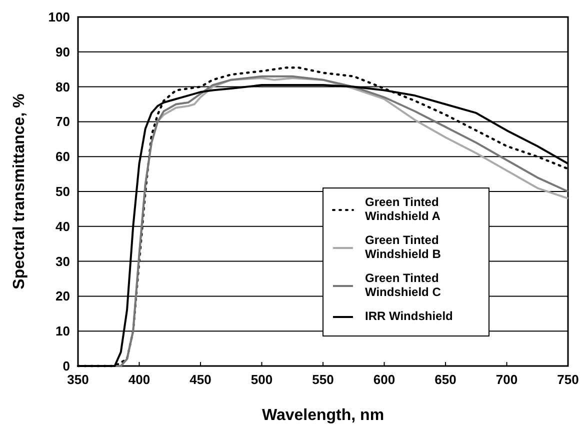 The image size is (582, 428). I want to click on legend-label: Green Tinted Windshield C, so click(403, 285).